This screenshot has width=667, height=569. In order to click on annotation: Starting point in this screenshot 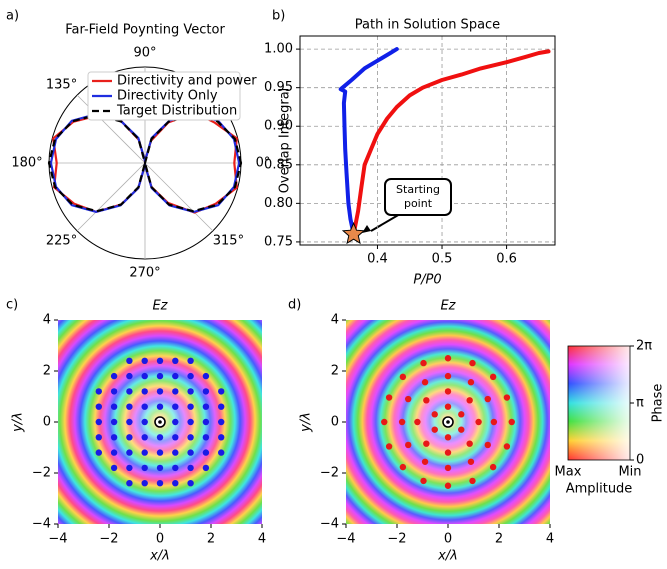, I will do `click(418, 197)`.